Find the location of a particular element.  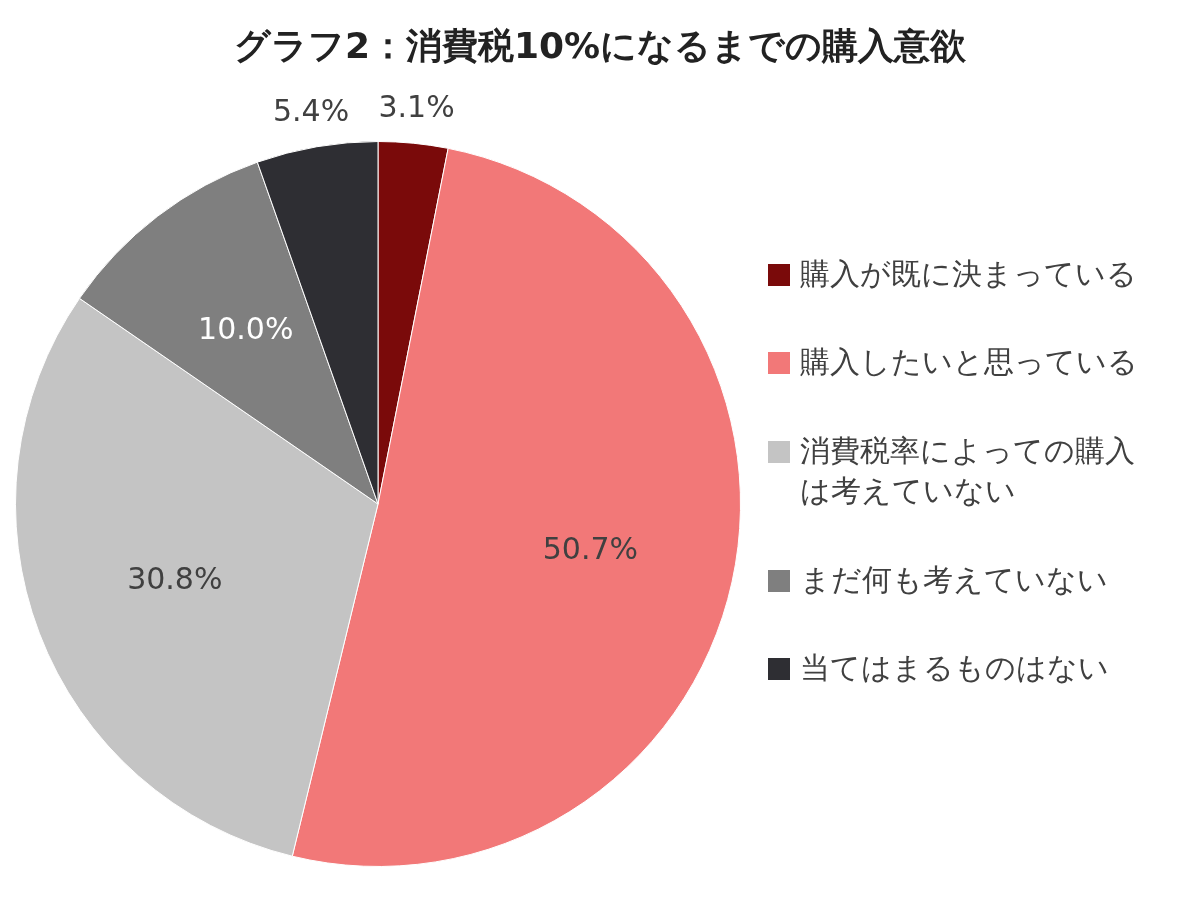

legend-label: 購入が既に決まっている is located at coordinates (968, 273).